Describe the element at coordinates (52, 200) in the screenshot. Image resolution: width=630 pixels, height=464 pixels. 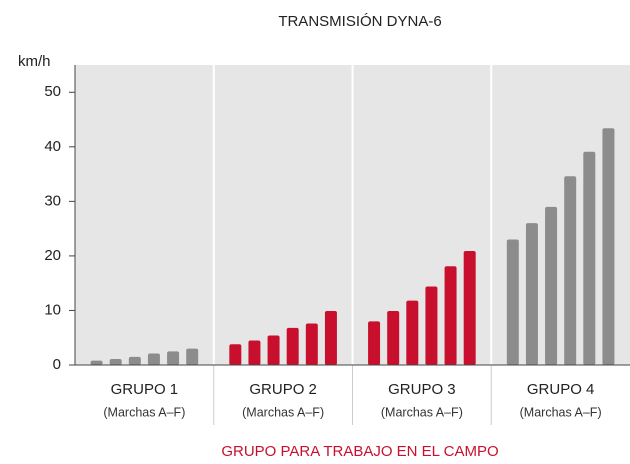
I see `y-tick-label: 30` at that location.